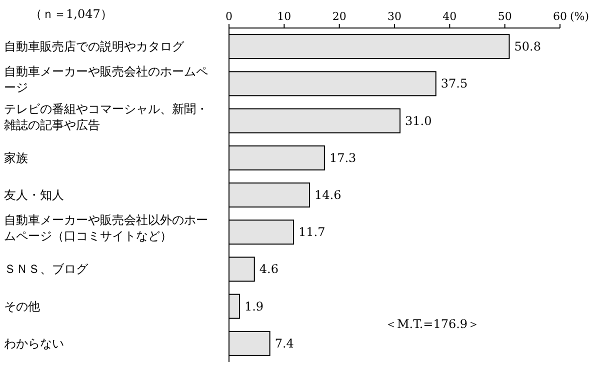 This screenshot has height=367, width=600. Describe the element at coordinates (339, 16) in the screenshot. I see `x-tick-label: 20` at that location.